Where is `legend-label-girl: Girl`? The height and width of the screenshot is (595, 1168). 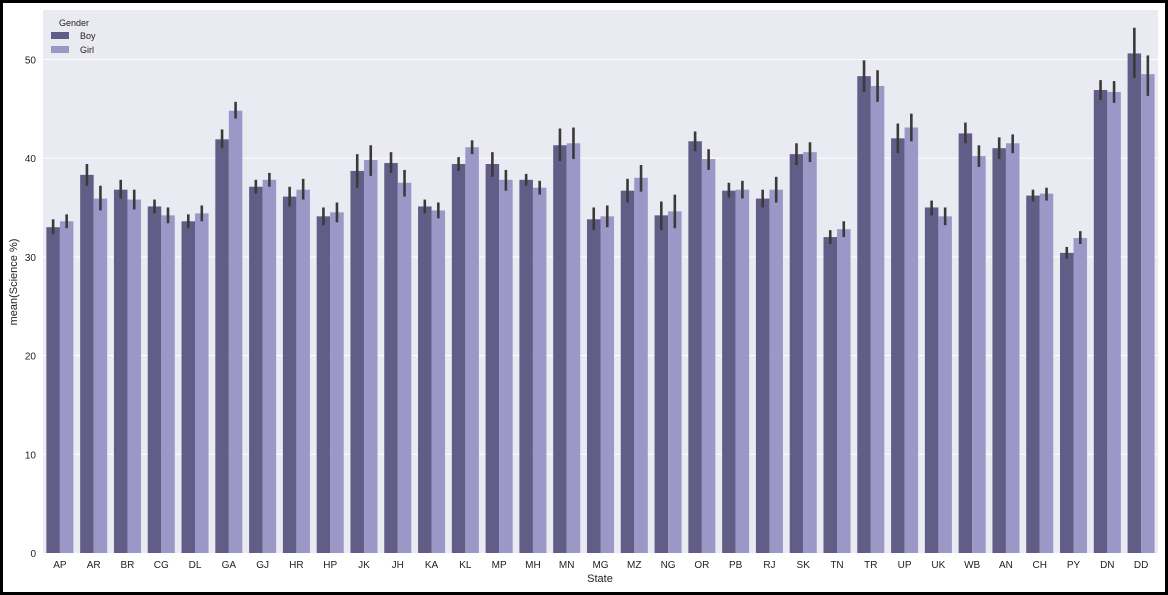 legend-label-girl: Girl is located at coordinates (87, 50).